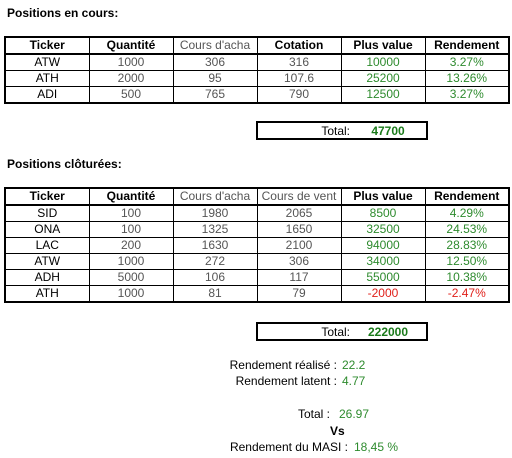 The width and height of the screenshot is (512, 458). What do you see at coordinates (313, 414) in the screenshot?
I see `summary-total-label: Total :` at bounding box center [313, 414].